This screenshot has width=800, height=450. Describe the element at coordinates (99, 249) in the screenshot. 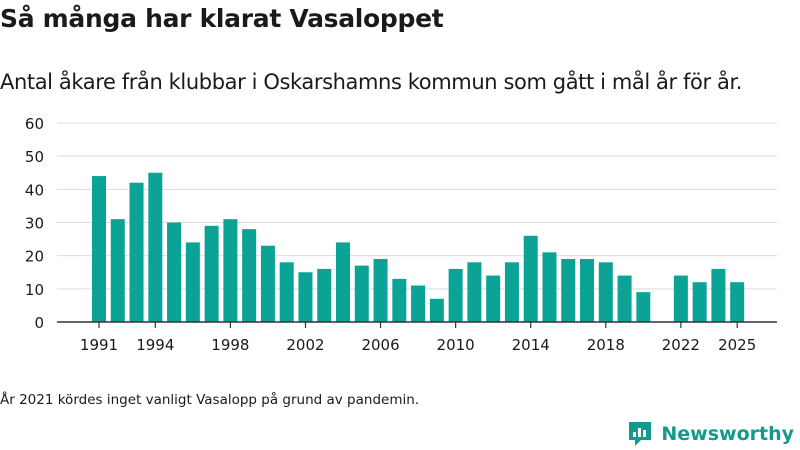

I see `bar-1991` at that location.